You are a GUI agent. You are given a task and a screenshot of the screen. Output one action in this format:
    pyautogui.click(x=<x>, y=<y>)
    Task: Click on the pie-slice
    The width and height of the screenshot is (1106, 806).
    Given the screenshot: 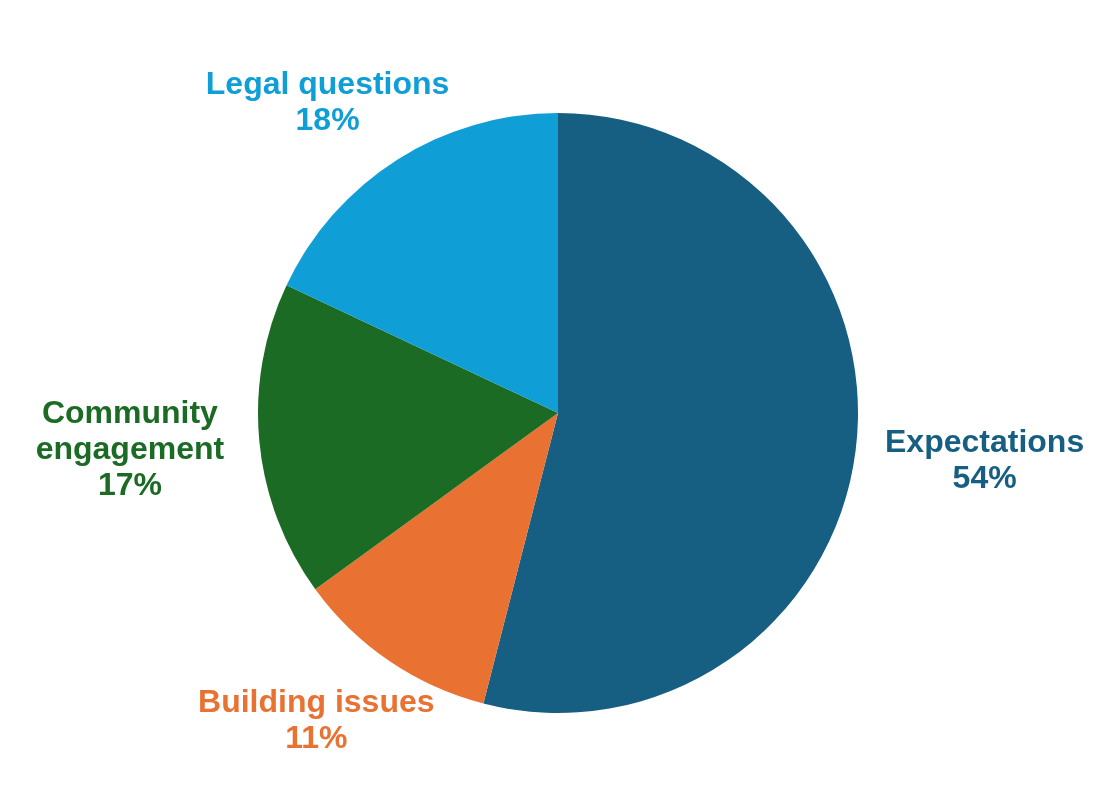 What is the action you would take?
    pyautogui.click(x=408, y=437)
    